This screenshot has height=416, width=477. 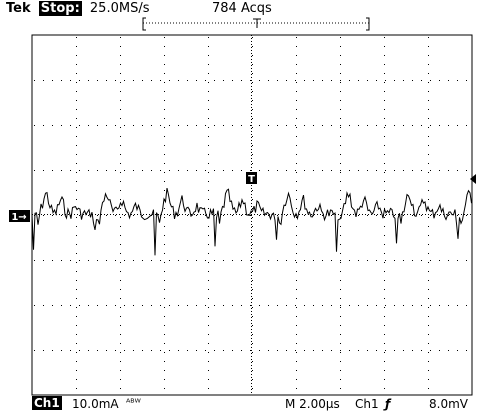 What do you see at coordinates (47, 403) in the screenshot?
I see `ch1-indicator: Ch1` at bounding box center [47, 403].